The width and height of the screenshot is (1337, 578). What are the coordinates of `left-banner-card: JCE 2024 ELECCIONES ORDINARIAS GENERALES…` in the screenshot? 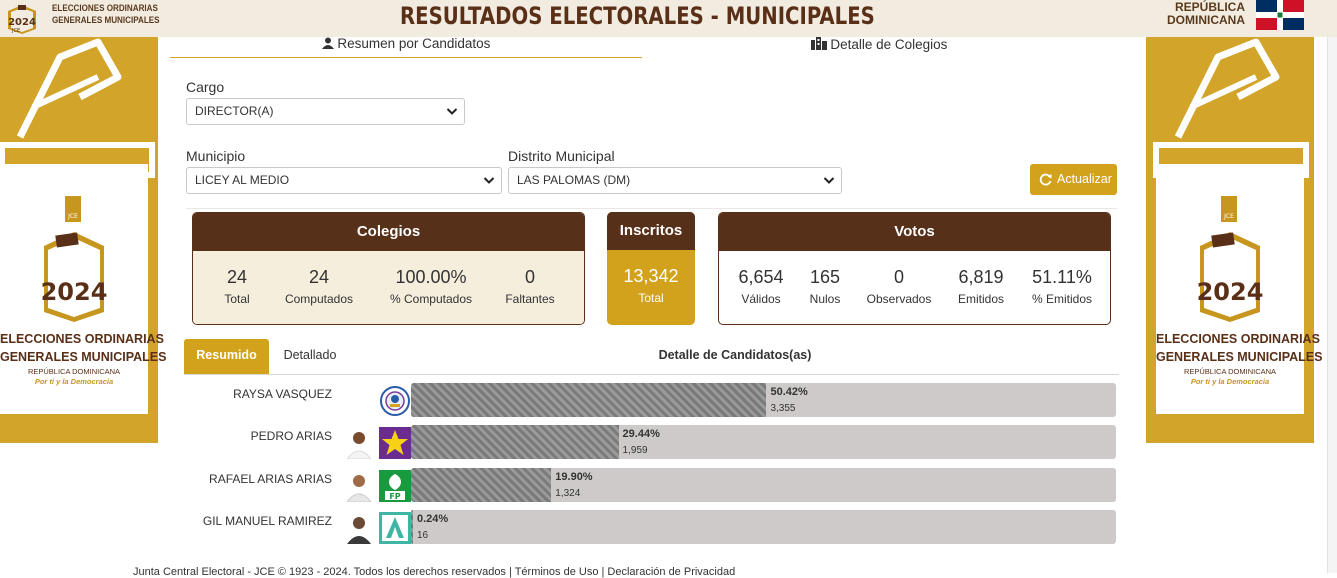 It's located at (83, 289).